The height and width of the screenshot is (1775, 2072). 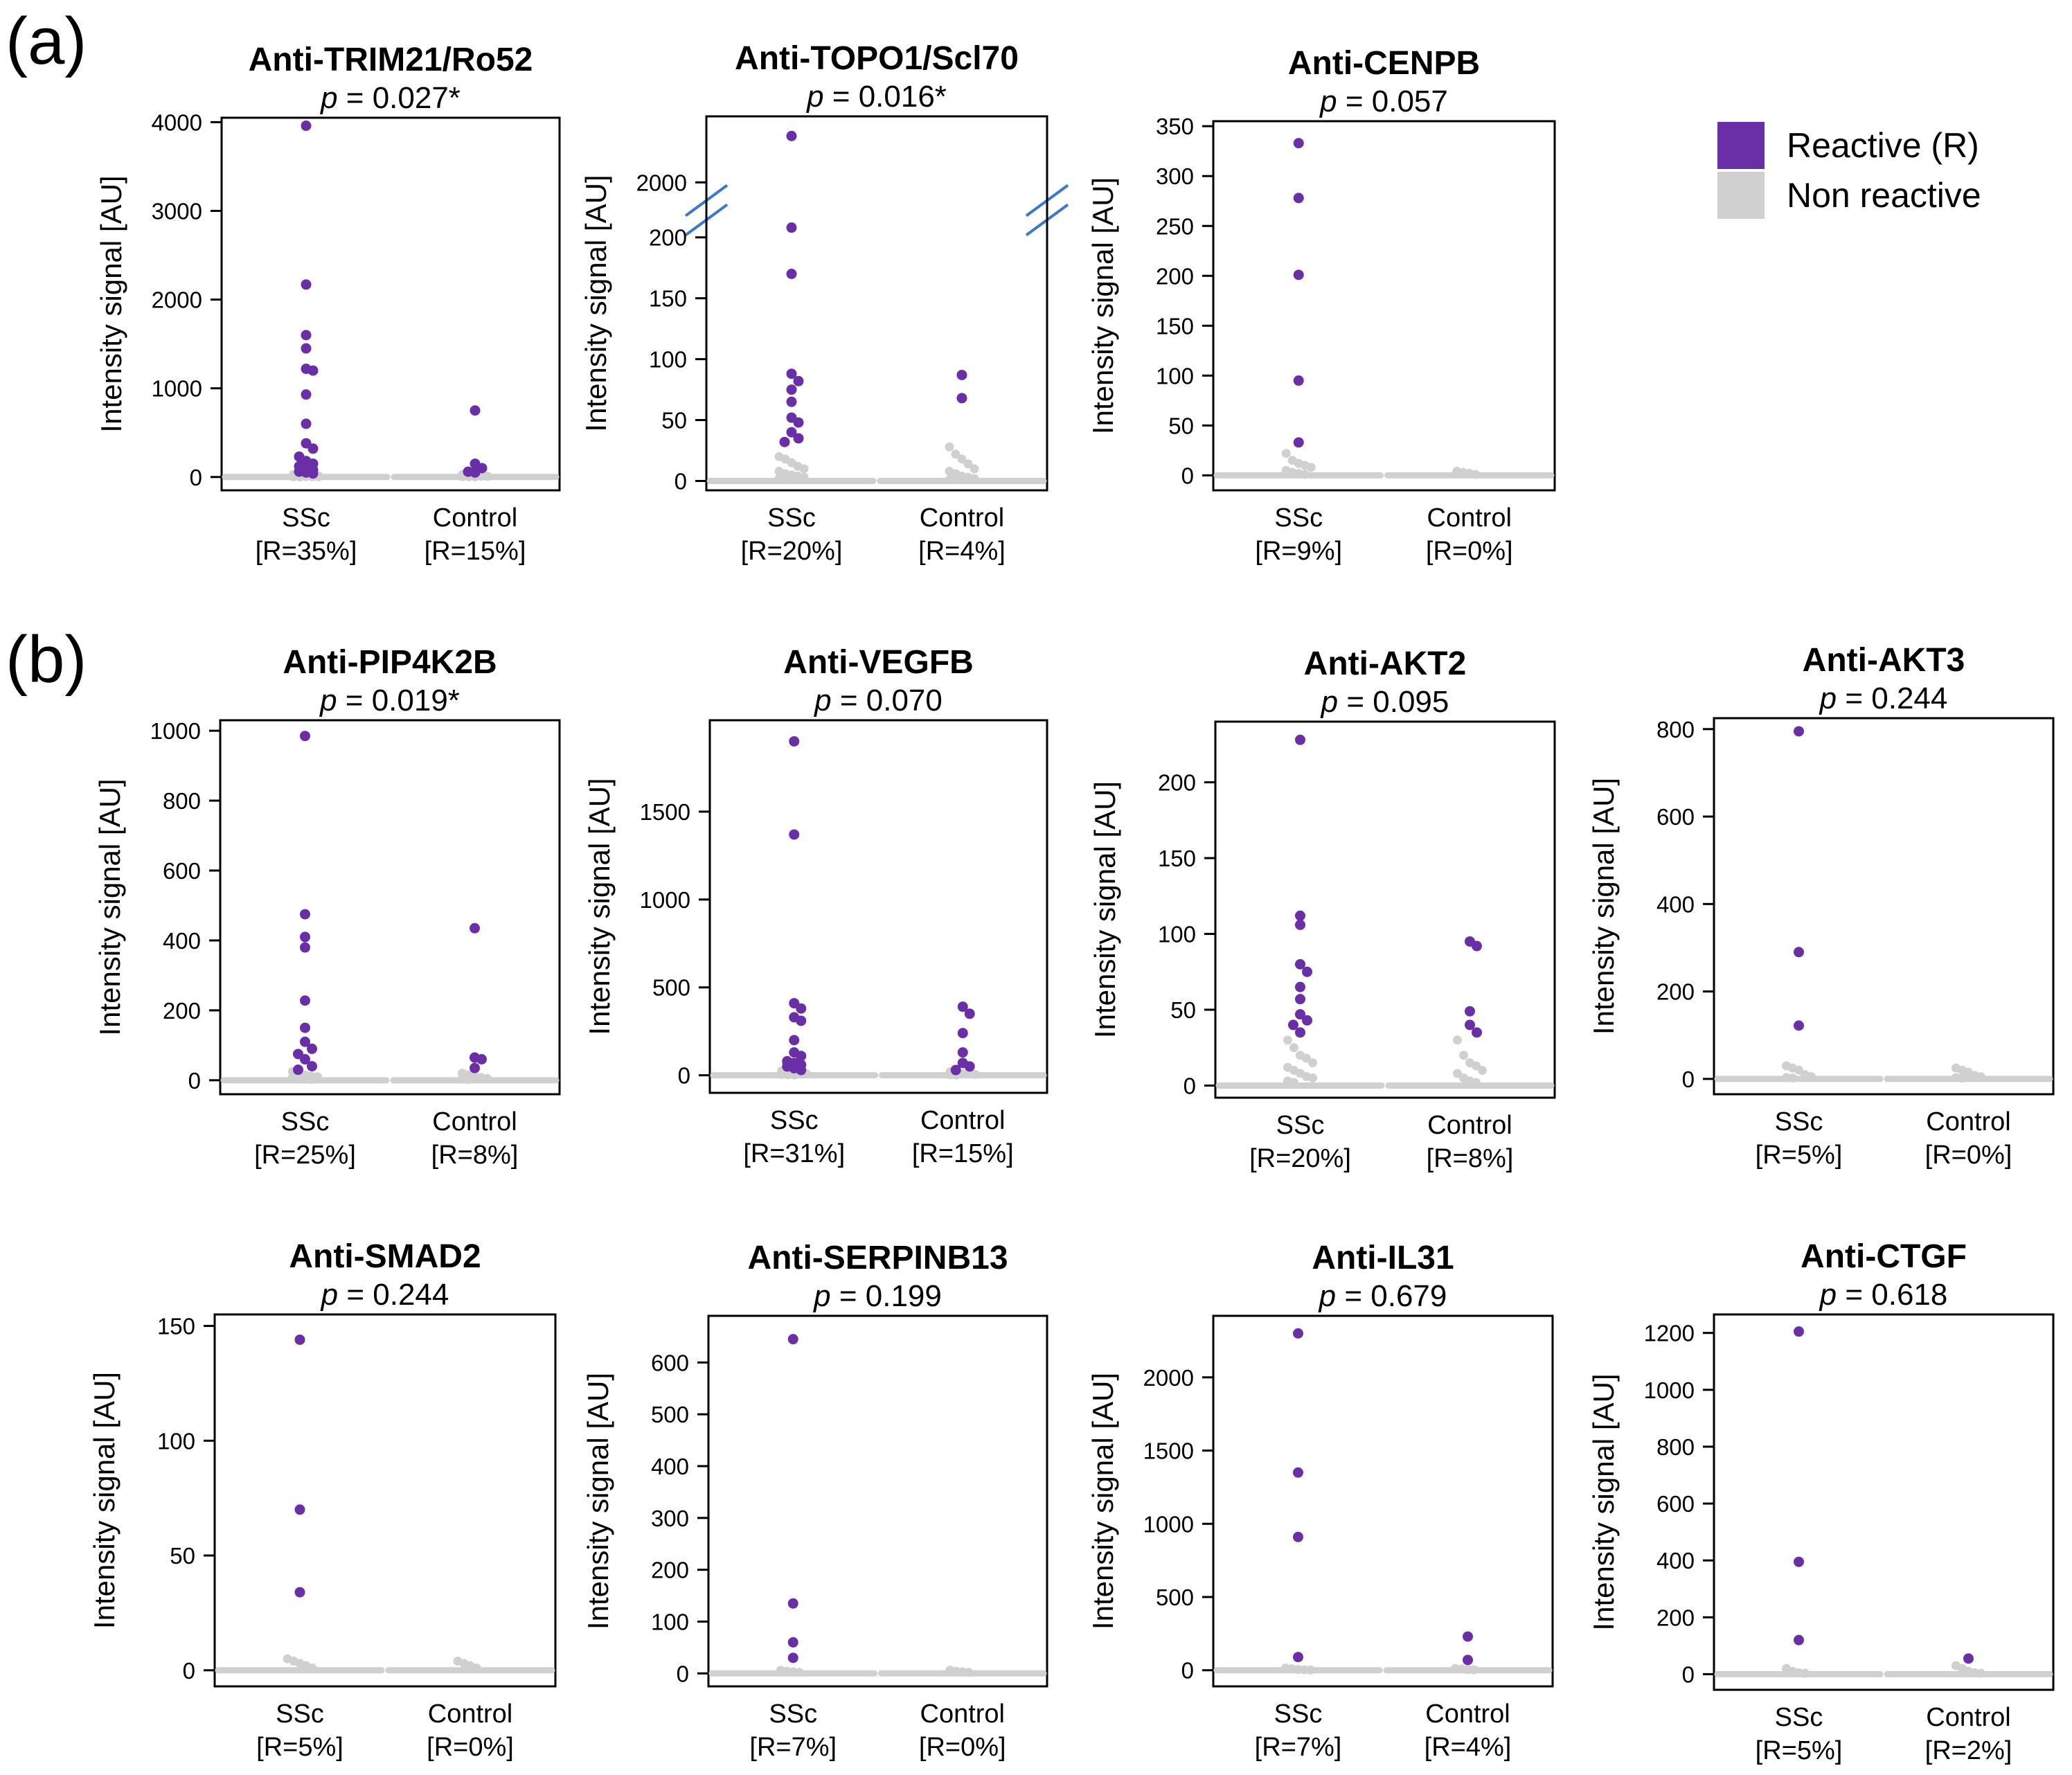 I want to click on chart-5-p-symbol: p, so click(x=822, y=700).